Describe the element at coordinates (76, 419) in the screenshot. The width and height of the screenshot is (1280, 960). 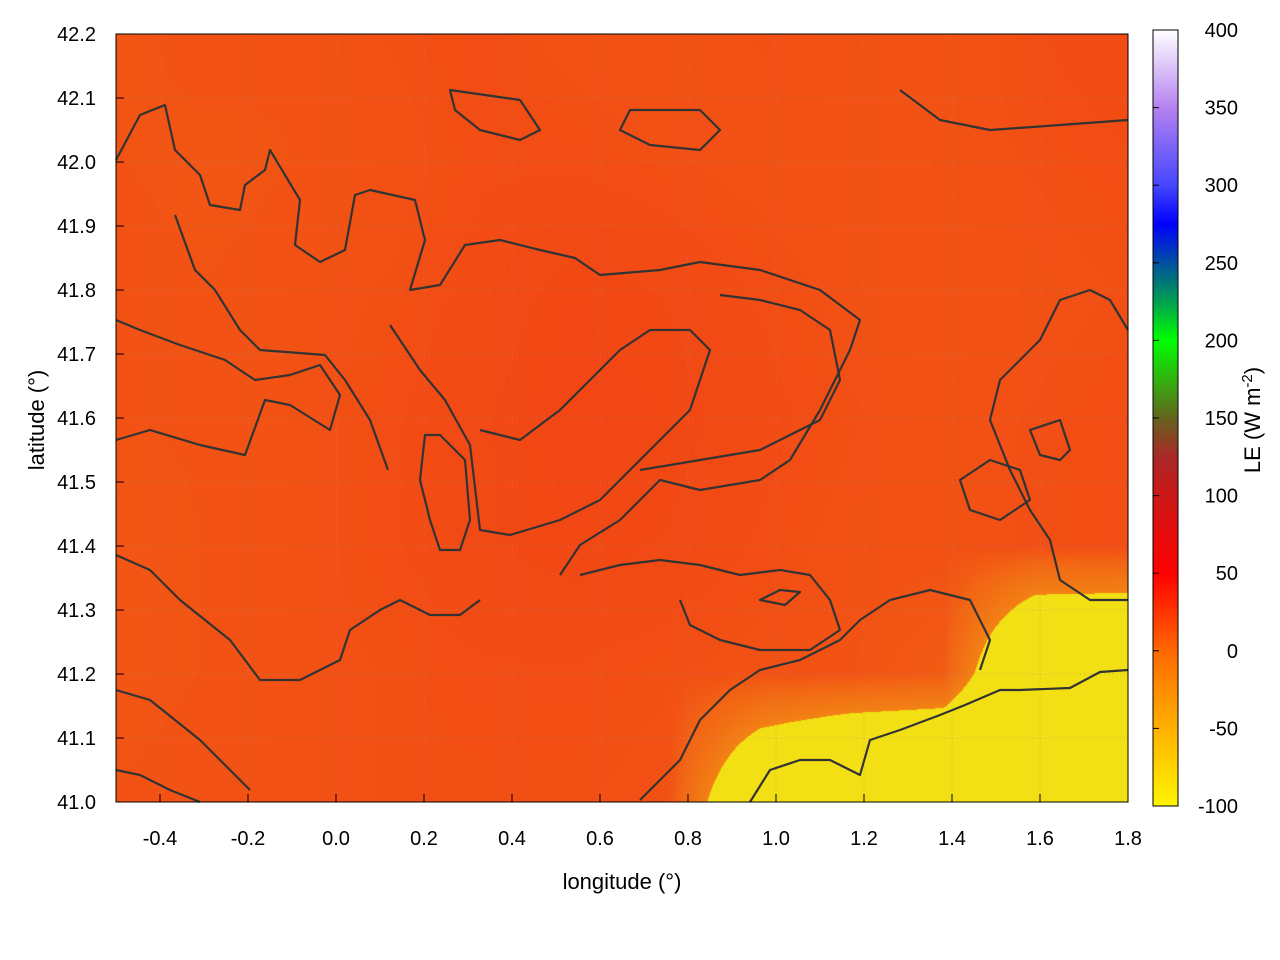
I see `y-tick-label: 41.6` at that location.